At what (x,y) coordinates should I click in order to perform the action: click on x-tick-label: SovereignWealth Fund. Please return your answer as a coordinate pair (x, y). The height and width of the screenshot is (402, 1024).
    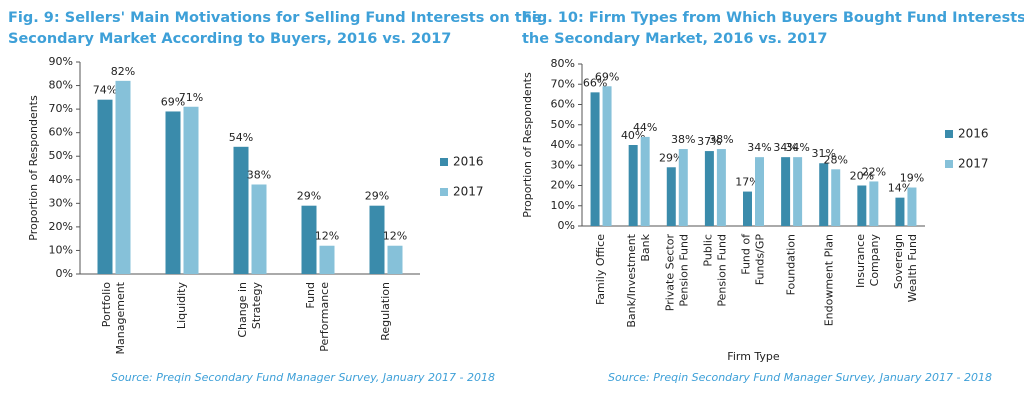
    Looking at the image, I should click on (905, 268).